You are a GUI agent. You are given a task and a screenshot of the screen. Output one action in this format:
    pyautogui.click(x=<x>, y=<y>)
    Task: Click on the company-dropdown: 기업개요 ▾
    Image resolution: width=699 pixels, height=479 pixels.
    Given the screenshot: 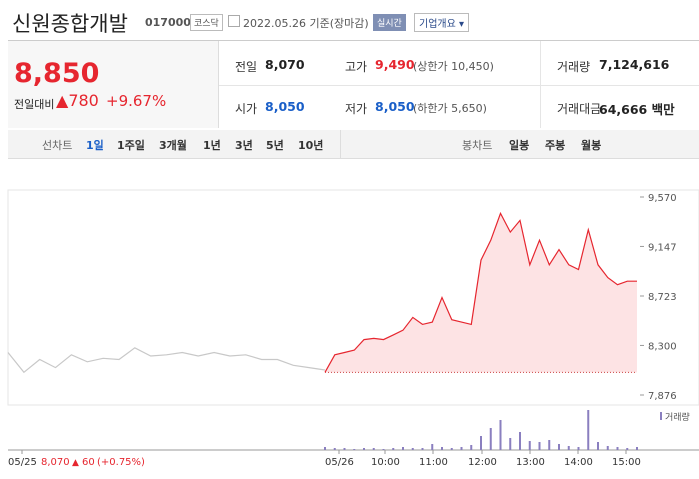 What is the action you would take?
    pyautogui.click(x=442, y=22)
    